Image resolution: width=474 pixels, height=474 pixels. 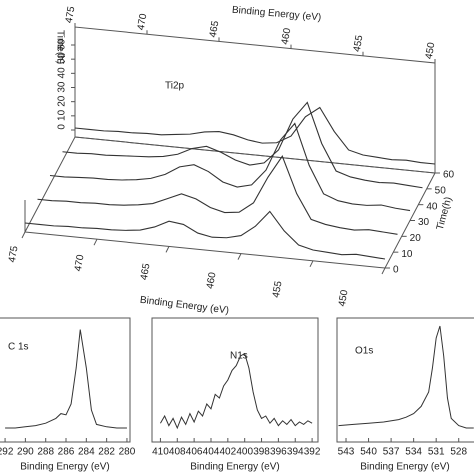 What do you see at coordinates (45, 452) in the screenshot?
I see `x-tick-label: 288` at bounding box center [45, 452].